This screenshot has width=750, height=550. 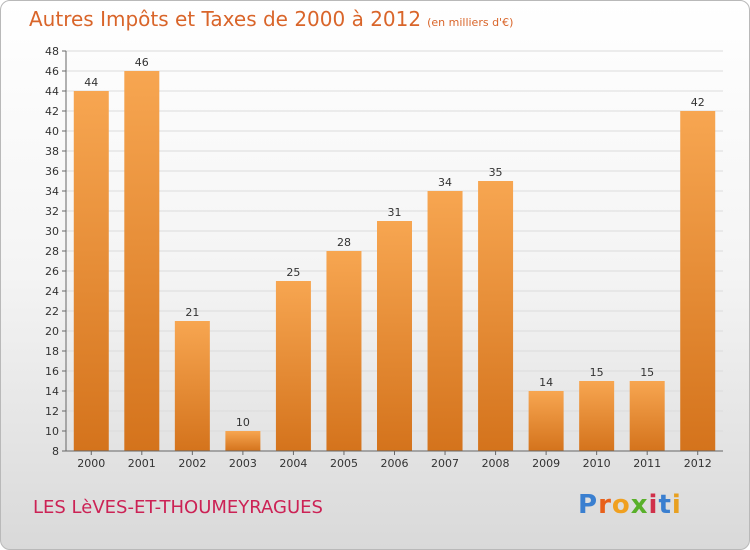 What do you see at coordinates (597, 463) in the screenshot?
I see `x-tick-label-2010: 2010` at bounding box center [597, 463].